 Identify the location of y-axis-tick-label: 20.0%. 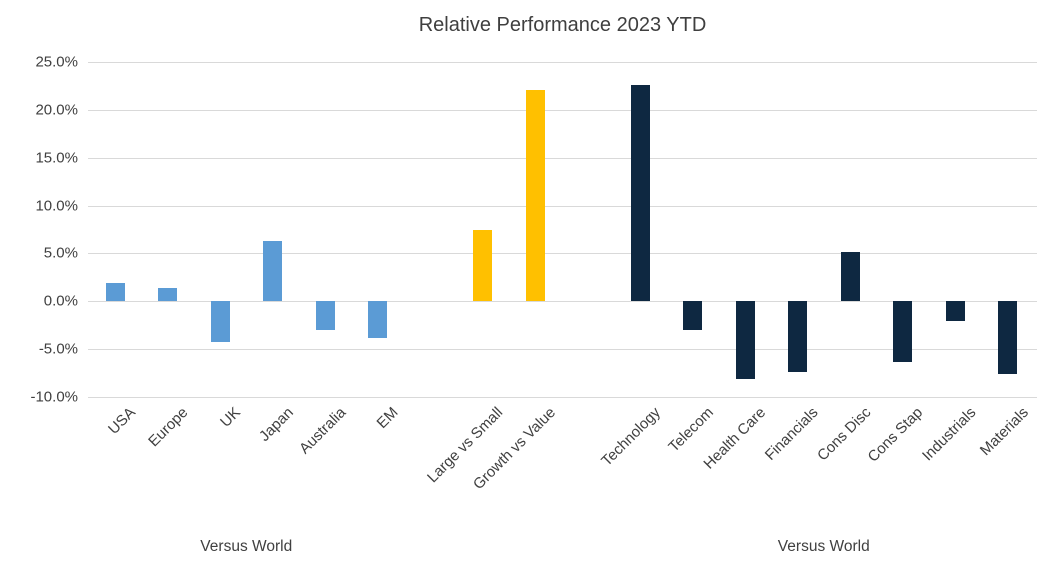
(56, 110).